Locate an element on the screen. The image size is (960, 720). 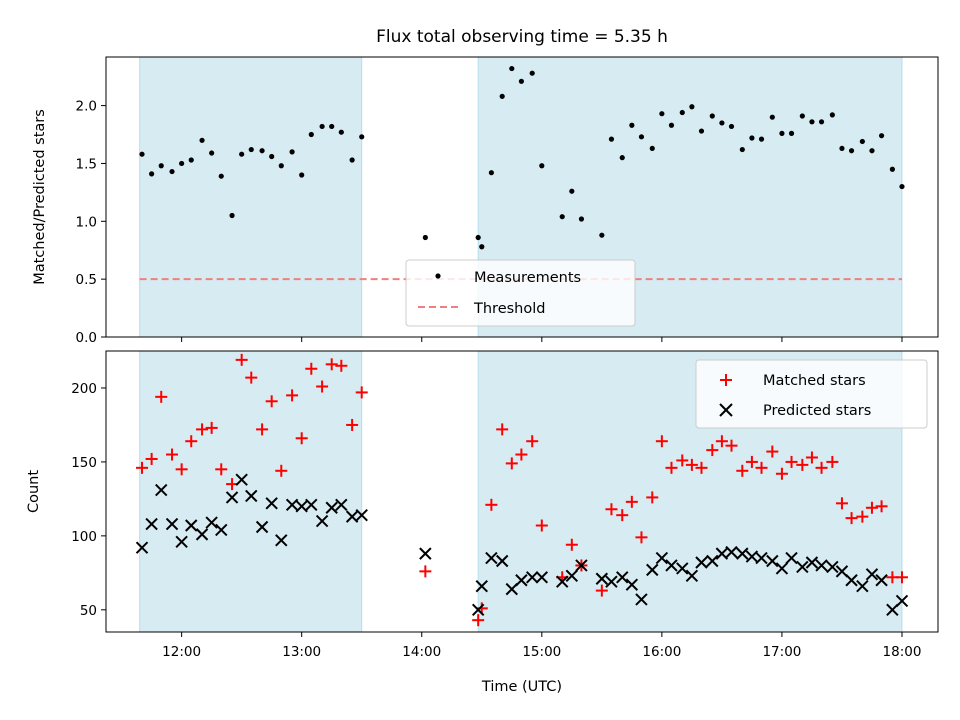
count-y-ticks: 50 100 150 200 is located at coordinates (88, 500).